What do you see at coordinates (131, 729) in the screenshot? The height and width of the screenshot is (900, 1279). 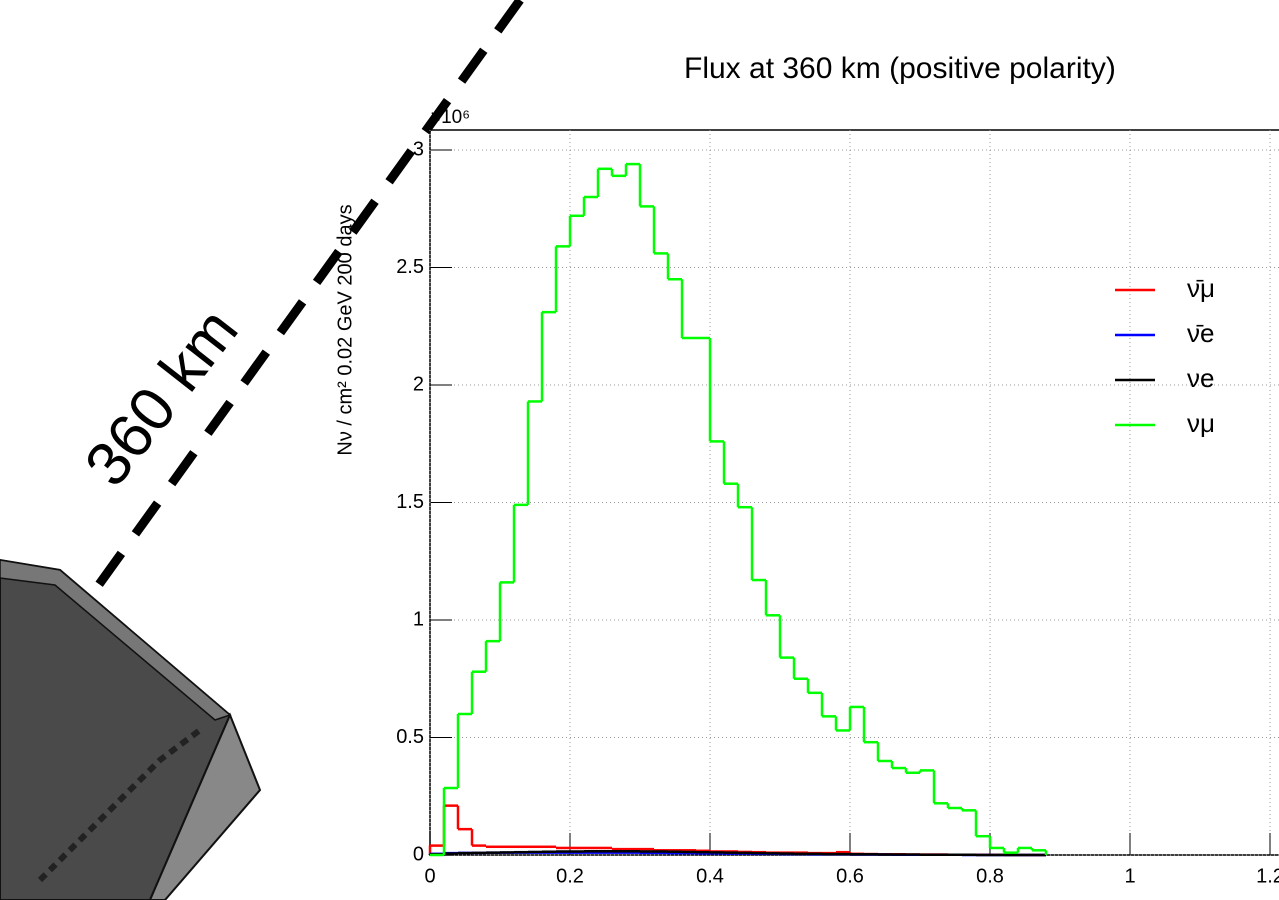 I see `detector-illustration` at bounding box center [131, 729].